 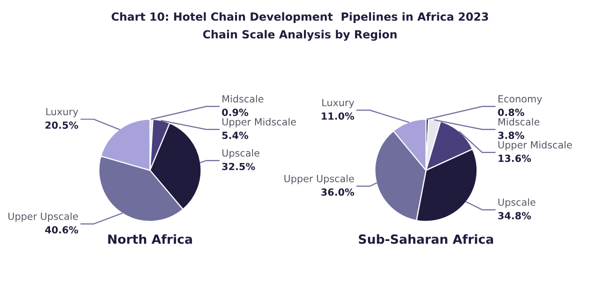 What do you see at coordinates (235, 136) in the screenshot?
I see `data-label: 5.4%` at bounding box center [235, 136].